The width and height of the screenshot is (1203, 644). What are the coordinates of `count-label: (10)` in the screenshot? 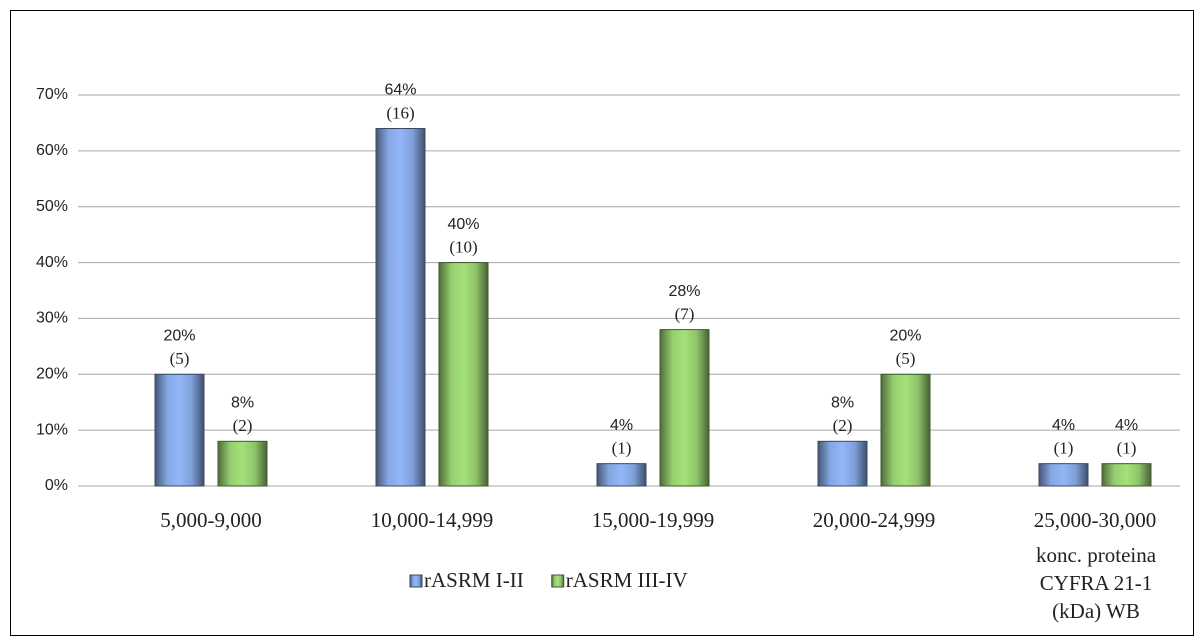 It's located at (463, 246).